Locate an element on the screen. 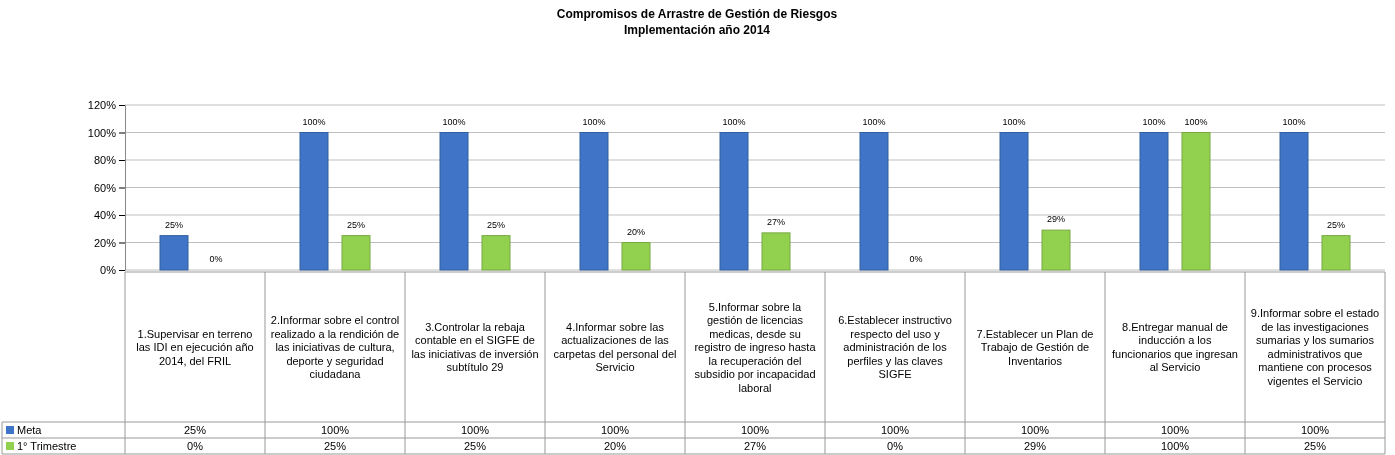  y-tick-label: 100% is located at coordinates (102, 132).